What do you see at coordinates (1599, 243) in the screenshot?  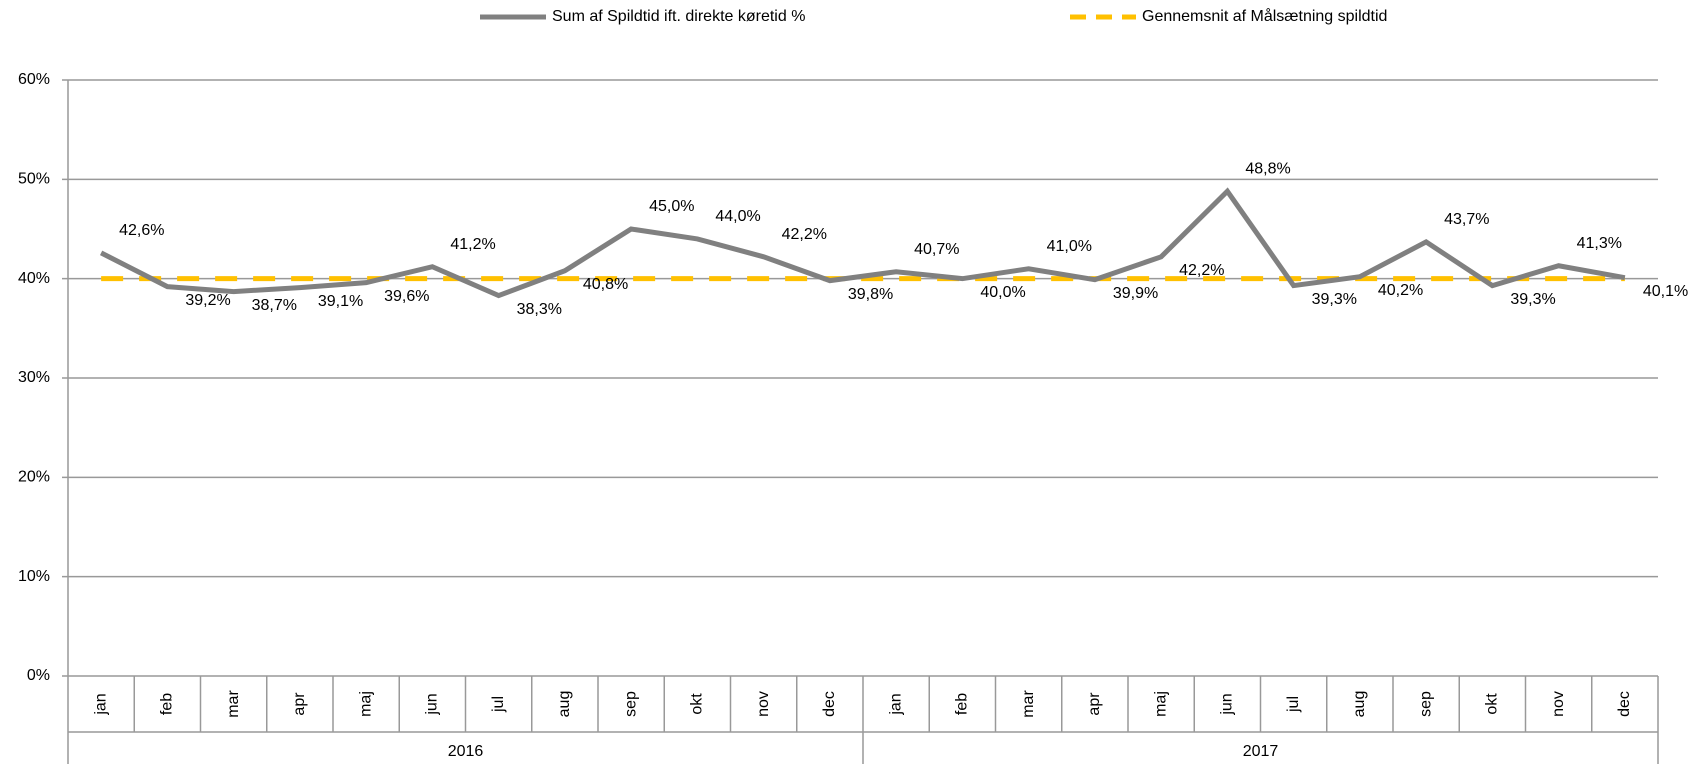 I see `data-label: 41,3%` at bounding box center [1599, 243].